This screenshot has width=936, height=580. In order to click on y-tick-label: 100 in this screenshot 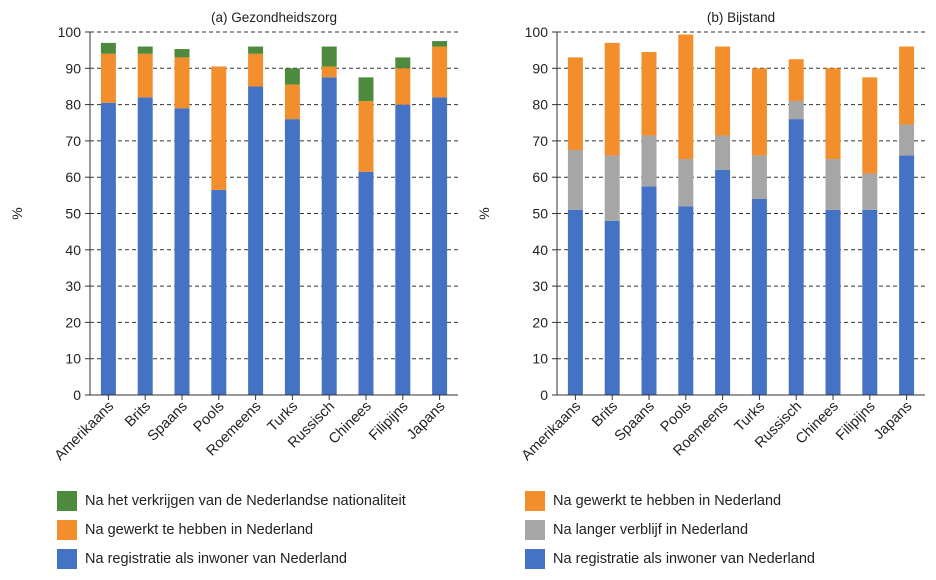, I will do `click(70, 32)`.